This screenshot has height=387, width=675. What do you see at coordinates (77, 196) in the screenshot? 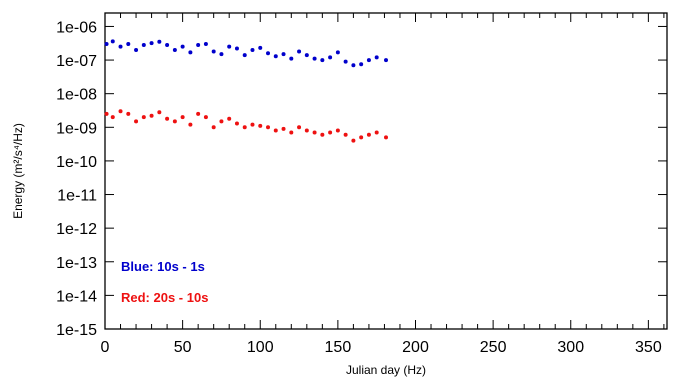
I see `y-tick-label: 1e-11` at bounding box center [77, 196].